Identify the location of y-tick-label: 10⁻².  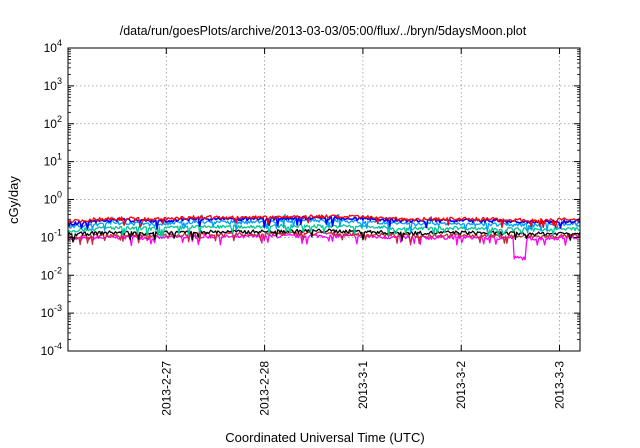
(51, 273).